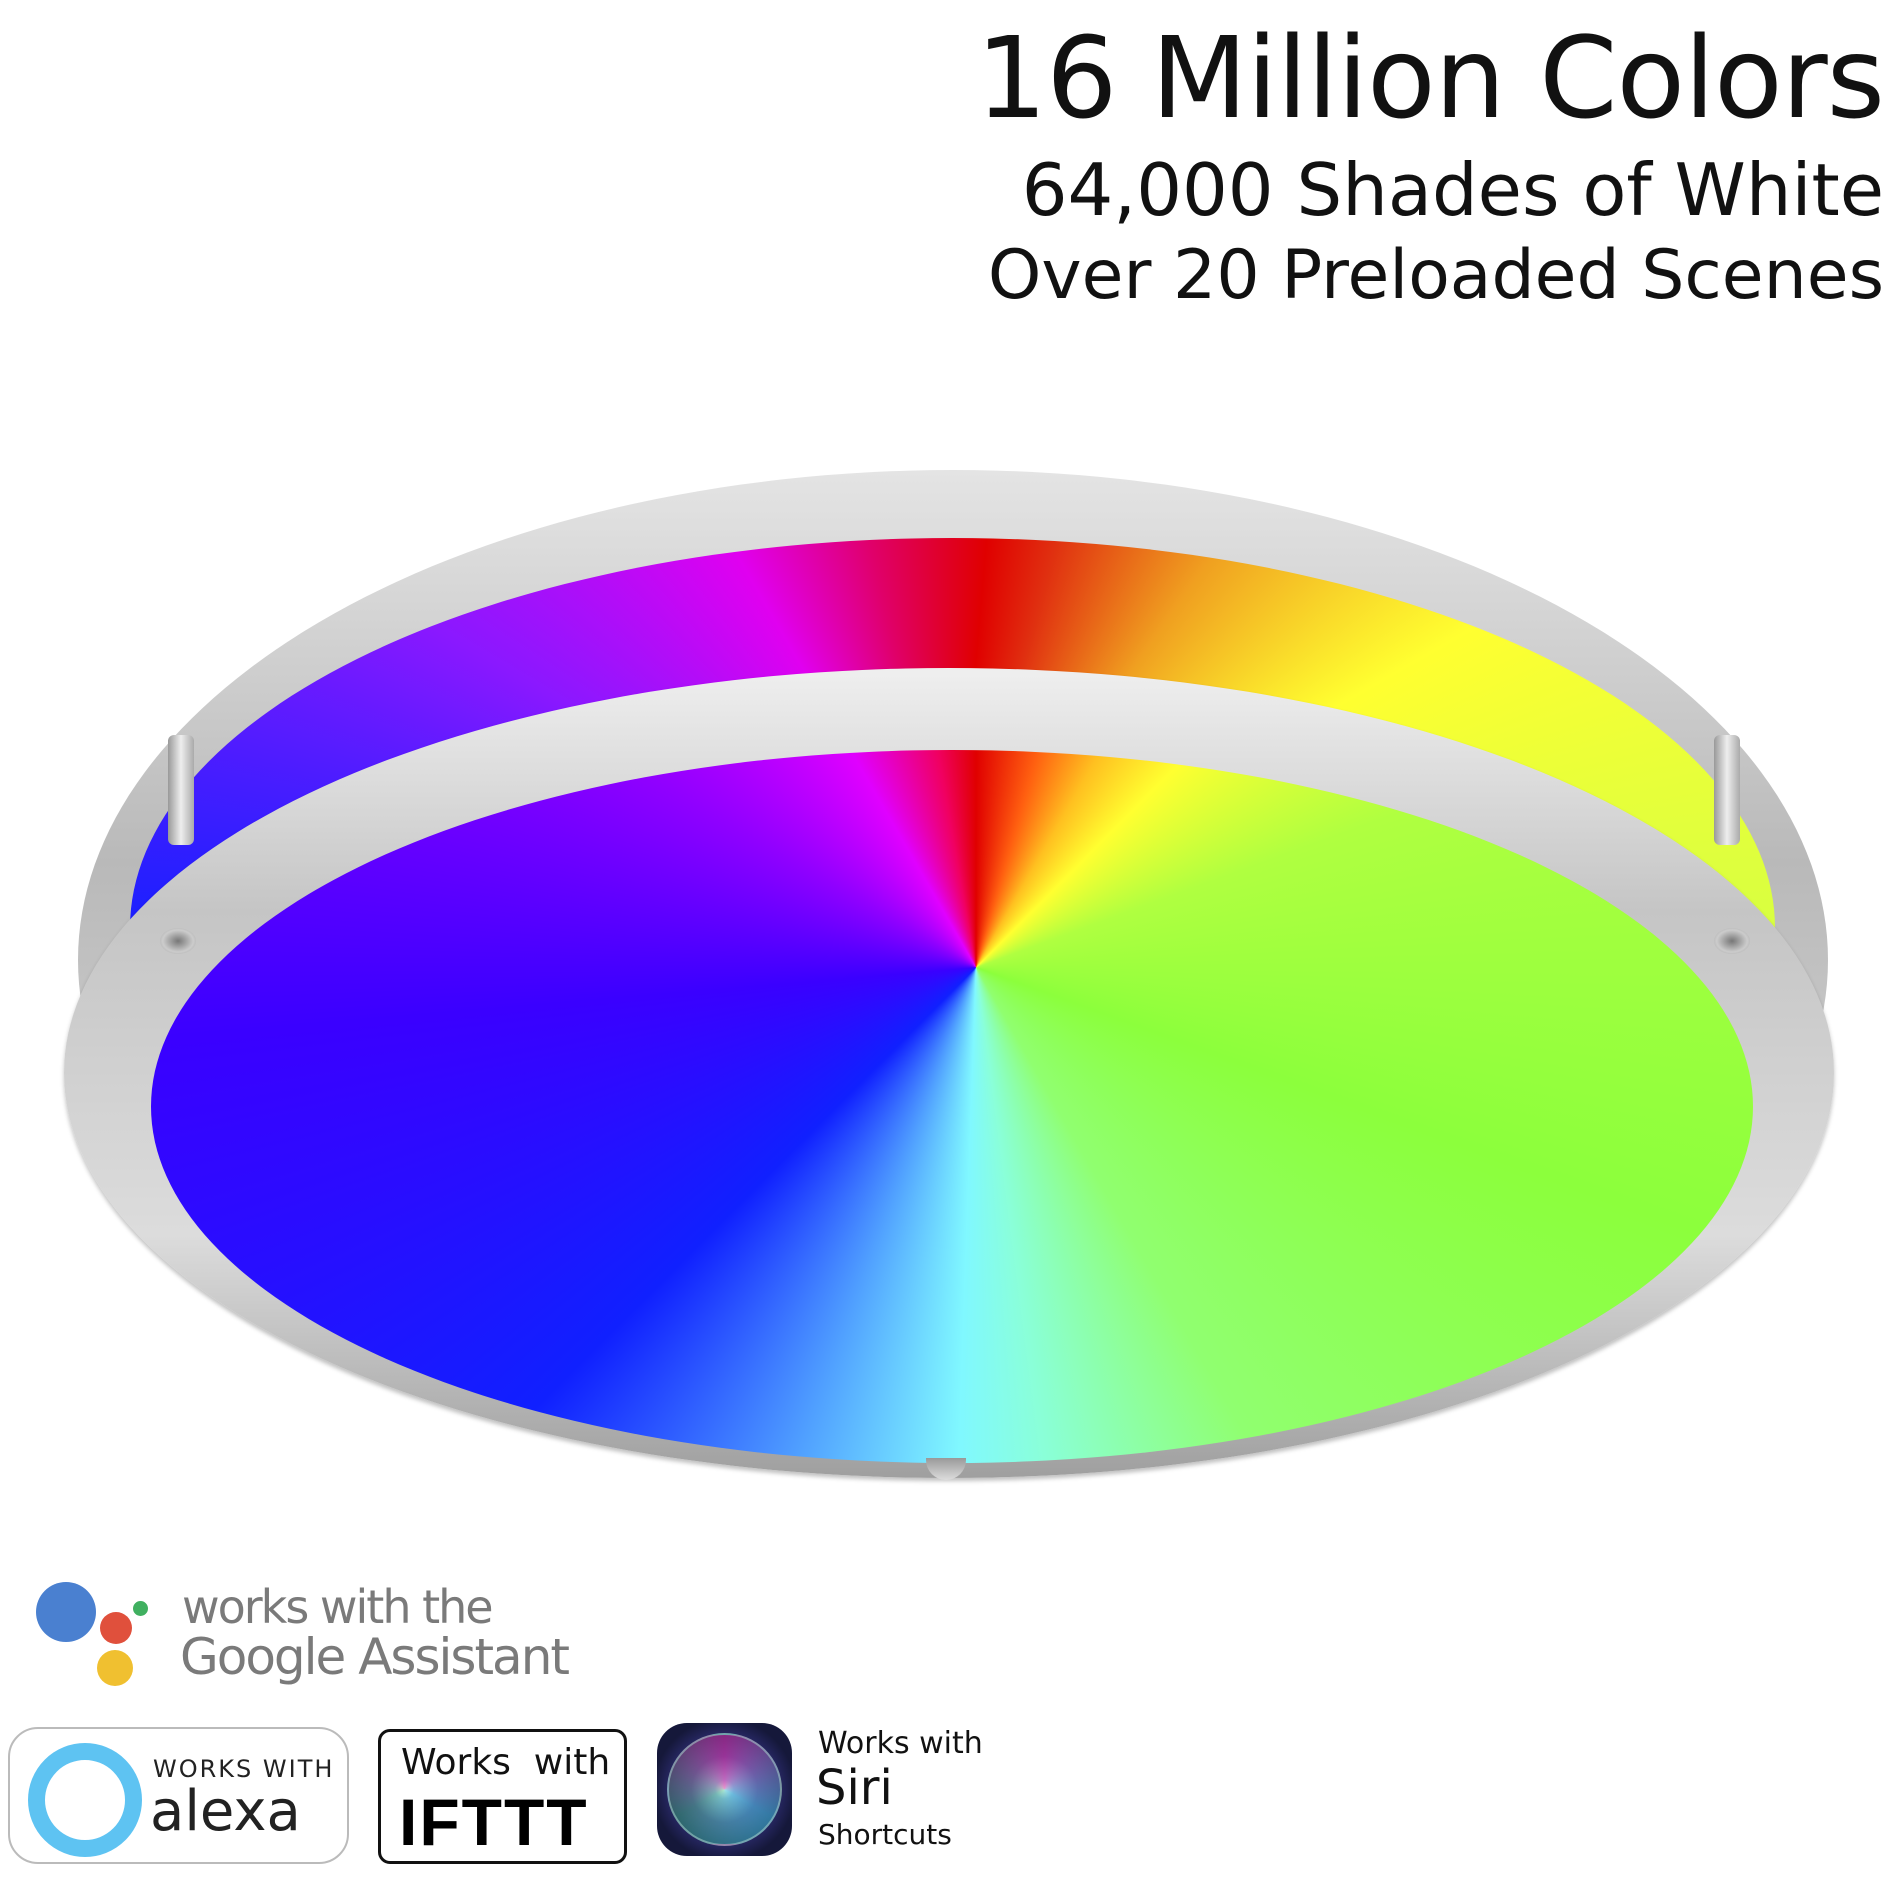 The width and height of the screenshot is (1896, 1896). Describe the element at coordinates (506, 1762) in the screenshot. I see `ifttt-top: Works with` at that location.